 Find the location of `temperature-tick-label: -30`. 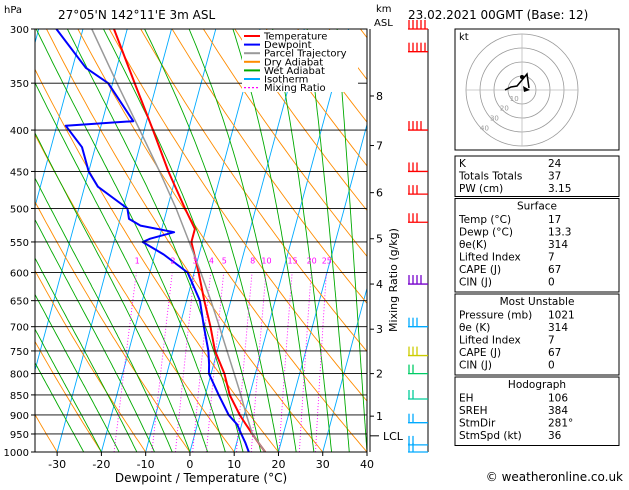

temperature-tick-label: -30 is located at coordinates (57, 464).